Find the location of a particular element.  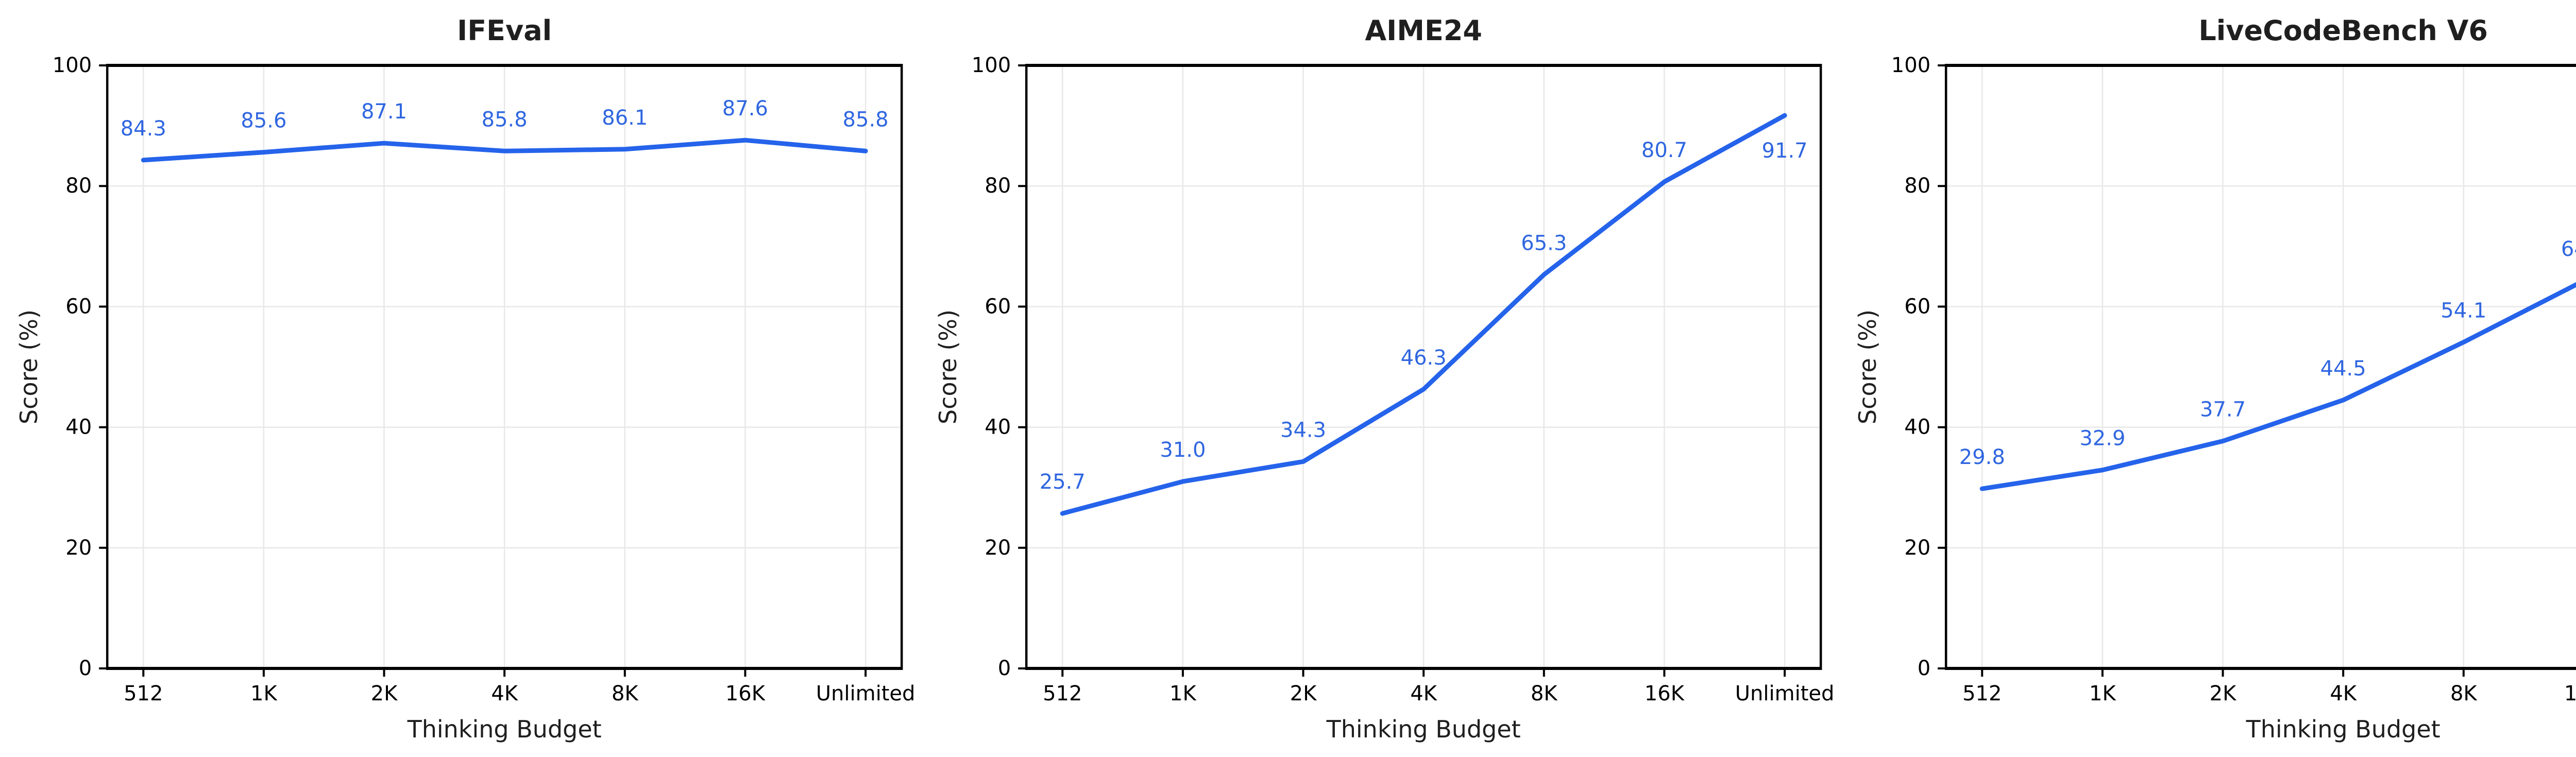

value-label: 65.3 is located at coordinates (1544, 243).